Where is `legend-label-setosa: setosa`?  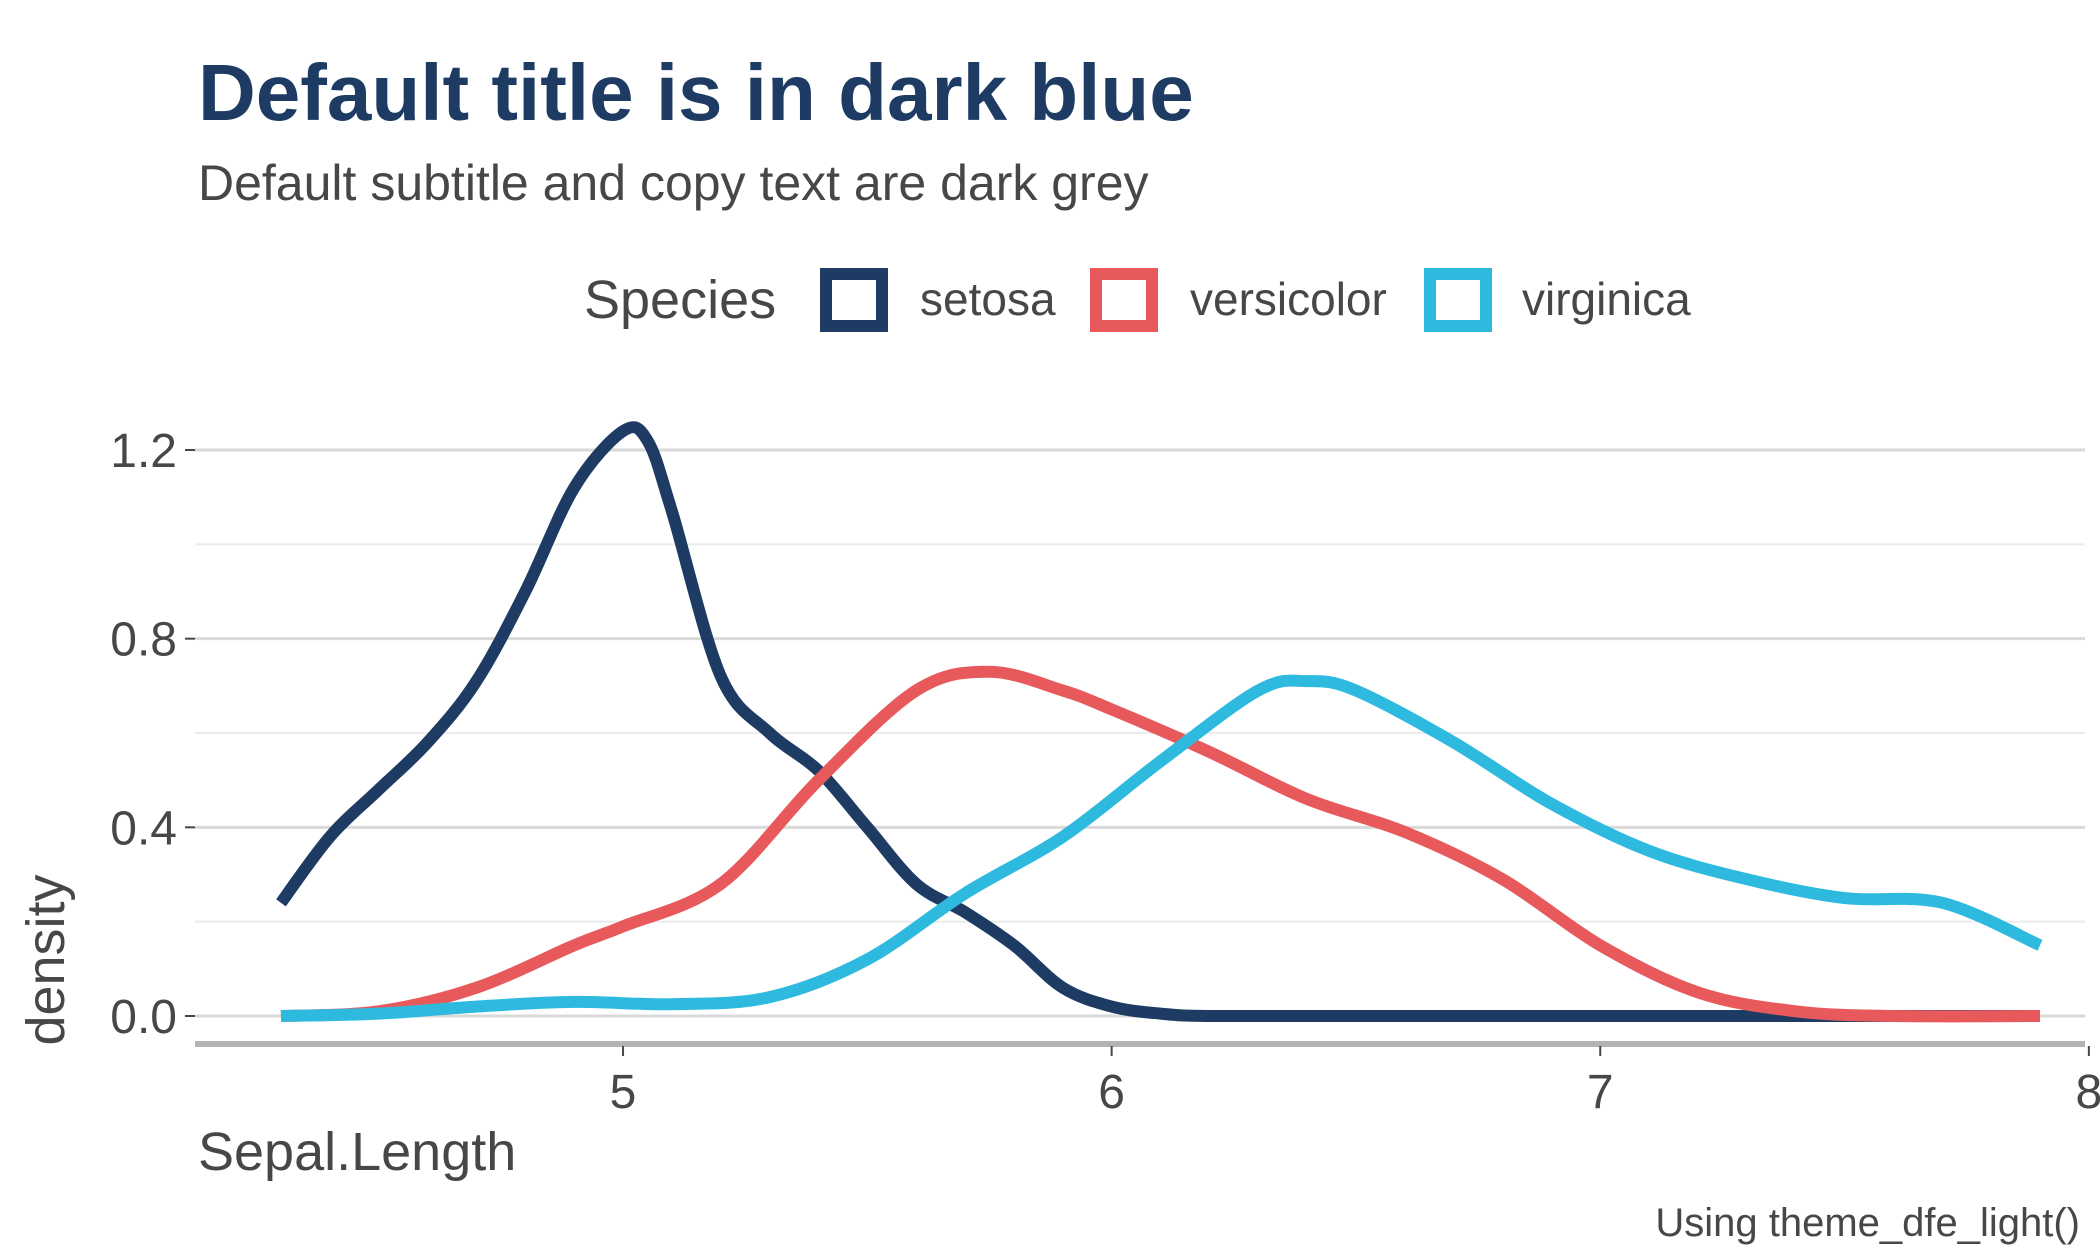
legend-label-setosa: setosa is located at coordinates (988, 299).